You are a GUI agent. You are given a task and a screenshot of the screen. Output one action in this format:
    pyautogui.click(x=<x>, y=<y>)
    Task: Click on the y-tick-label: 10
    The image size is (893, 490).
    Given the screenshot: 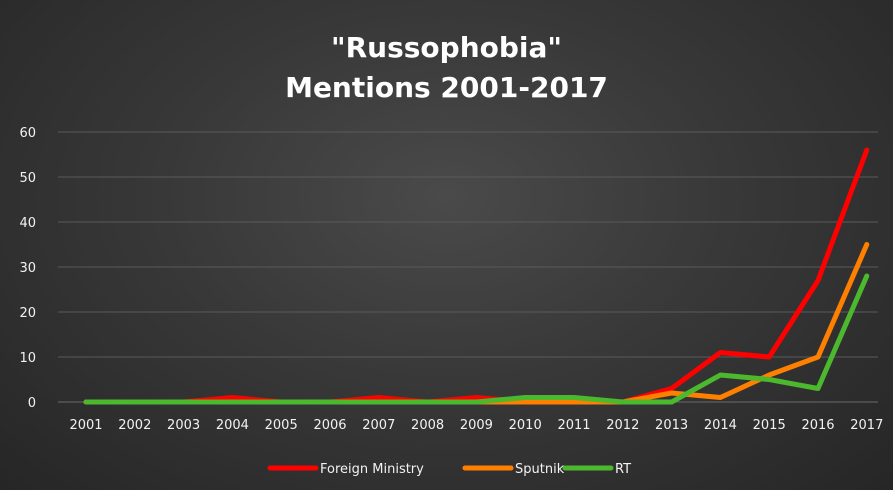 What is the action you would take?
    pyautogui.click(x=27, y=358)
    